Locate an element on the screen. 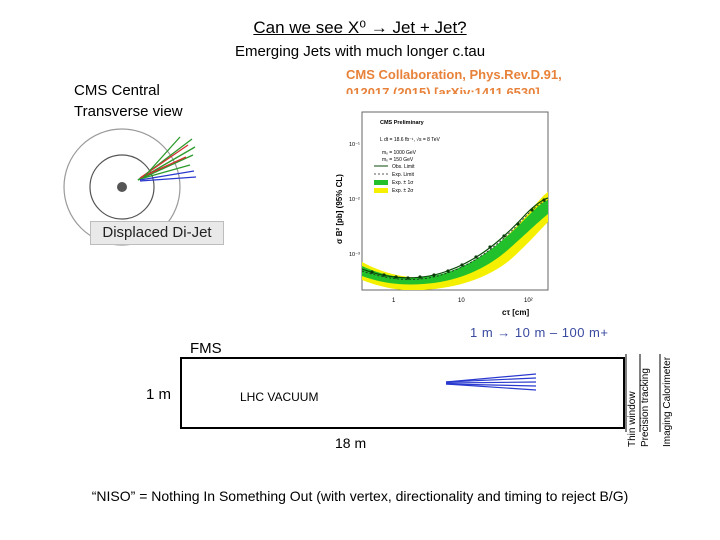 The image size is (720, 540). plot-frame is located at coordinates (455, 201).